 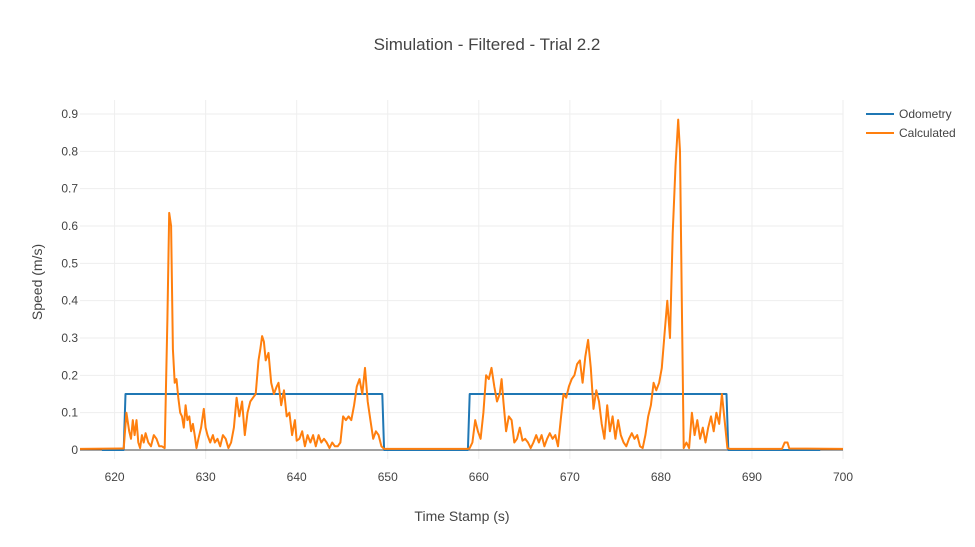 What do you see at coordinates (69, 114) in the screenshot?
I see `y-tick-label: 0.9` at bounding box center [69, 114].